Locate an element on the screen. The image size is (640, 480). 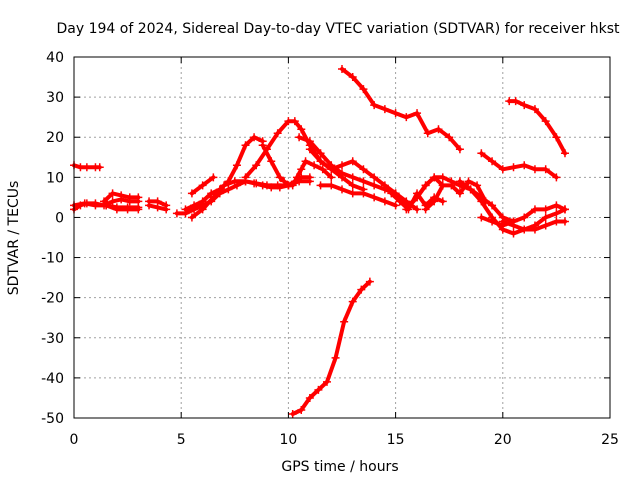
y-tick-label: -10 is located at coordinates (52, 259).